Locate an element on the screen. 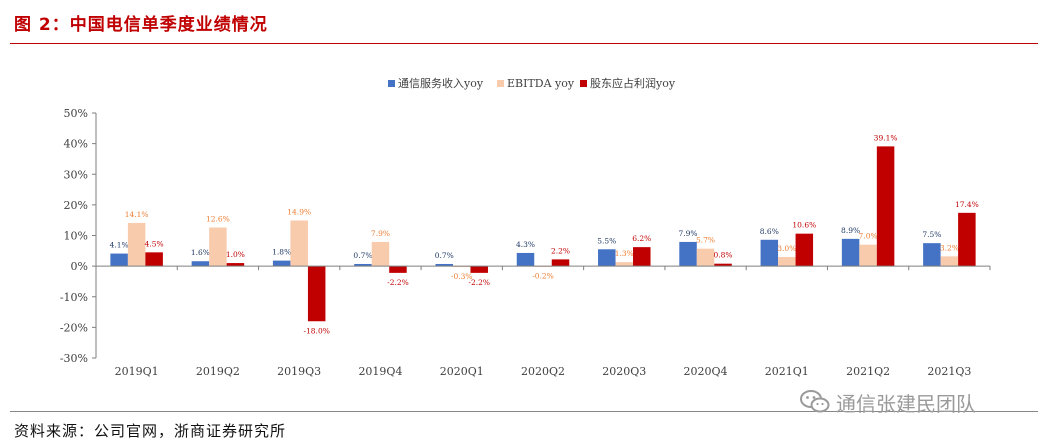 The width and height of the screenshot is (1048, 448). bar-1-2020Q4 is located at coordinates (688, 254).